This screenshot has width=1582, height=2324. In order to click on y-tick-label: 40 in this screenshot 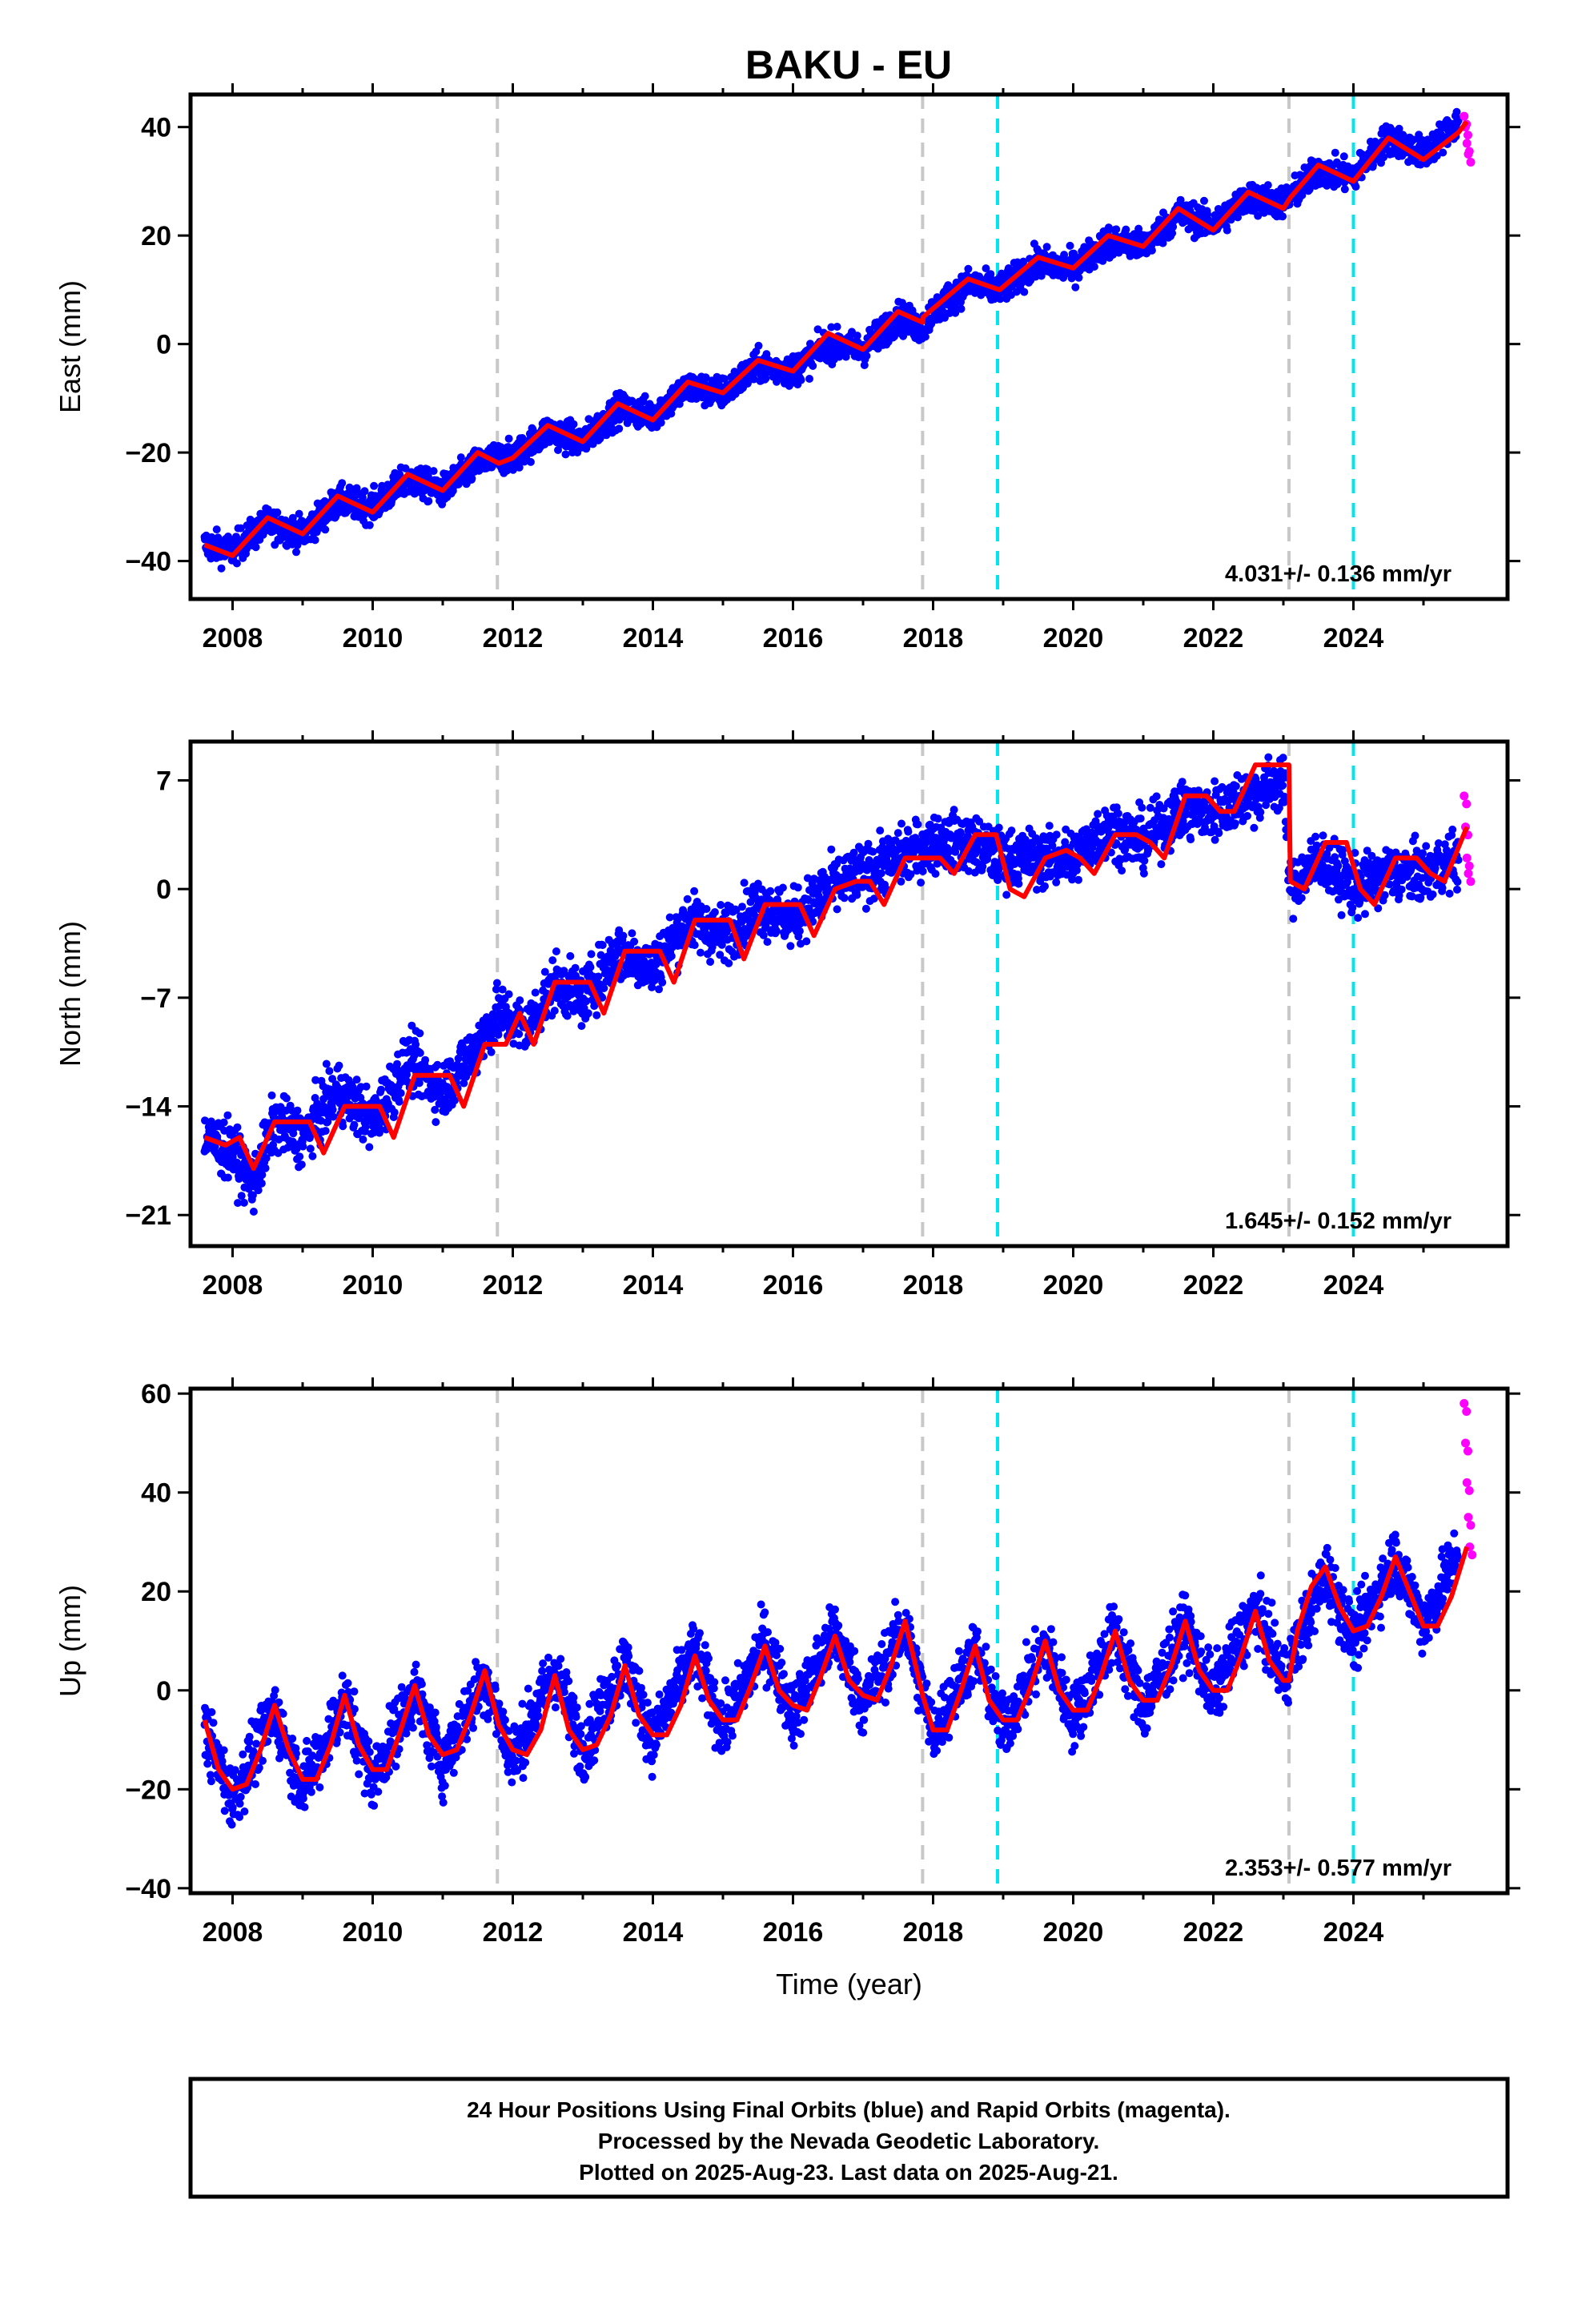, I will do `click(156, 128)`.